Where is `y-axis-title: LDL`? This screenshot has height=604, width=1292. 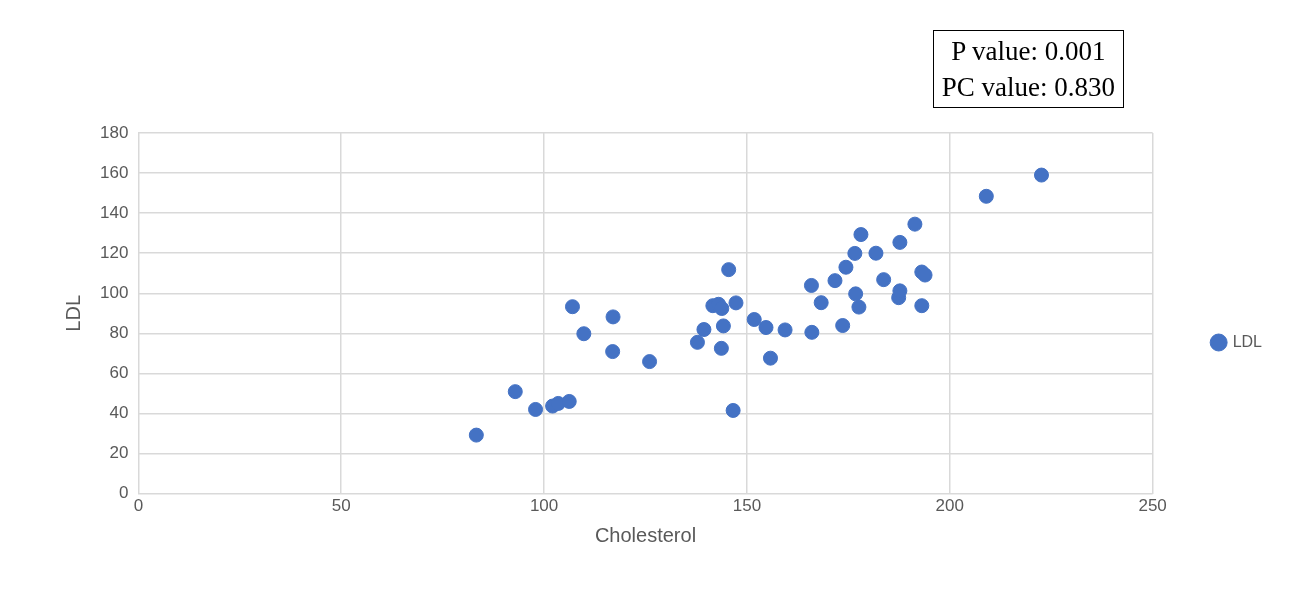
y-axis-title: LDL is located at coordinates (72, 313).